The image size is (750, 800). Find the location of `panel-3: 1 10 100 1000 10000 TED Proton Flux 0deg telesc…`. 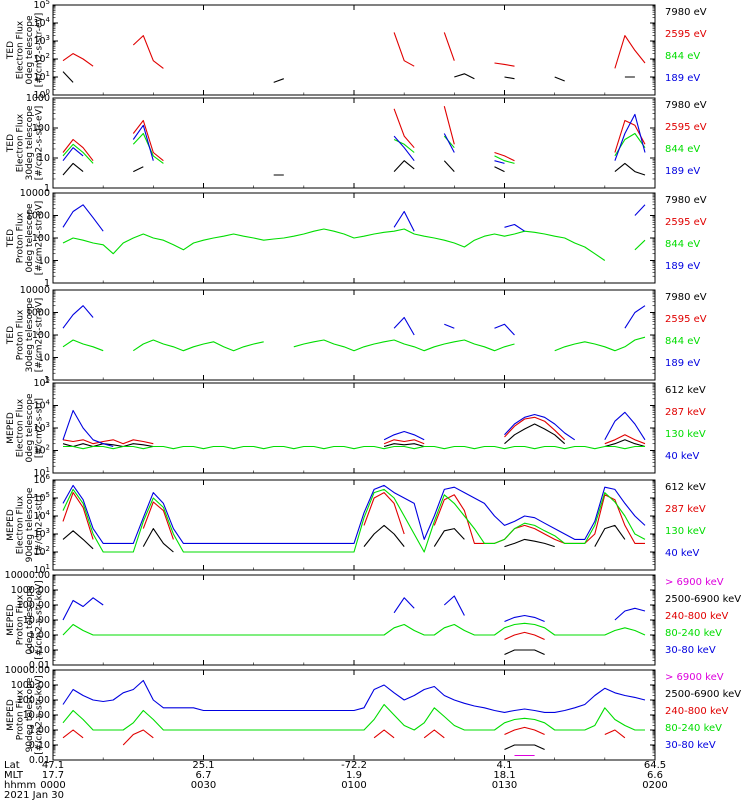

panel-3: 1 10 100 1000 10000 TED Proton Flux 0deg telesc… is located at coordinates (356, 238).